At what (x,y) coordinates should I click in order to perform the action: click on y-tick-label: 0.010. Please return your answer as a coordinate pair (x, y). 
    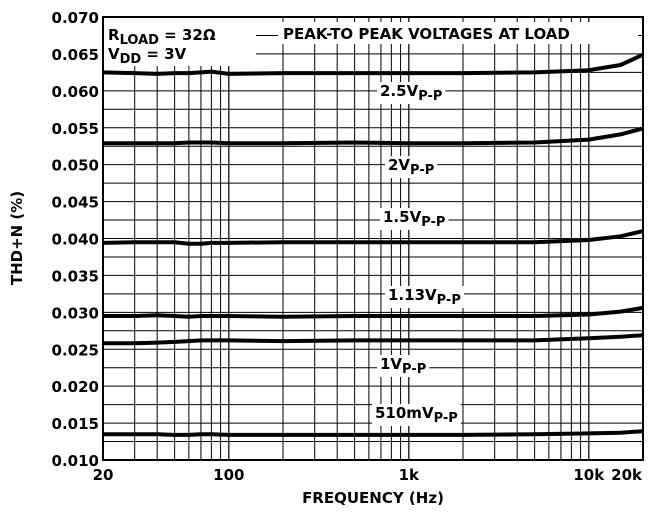
    Looking at the image, I should click on (75, 461).